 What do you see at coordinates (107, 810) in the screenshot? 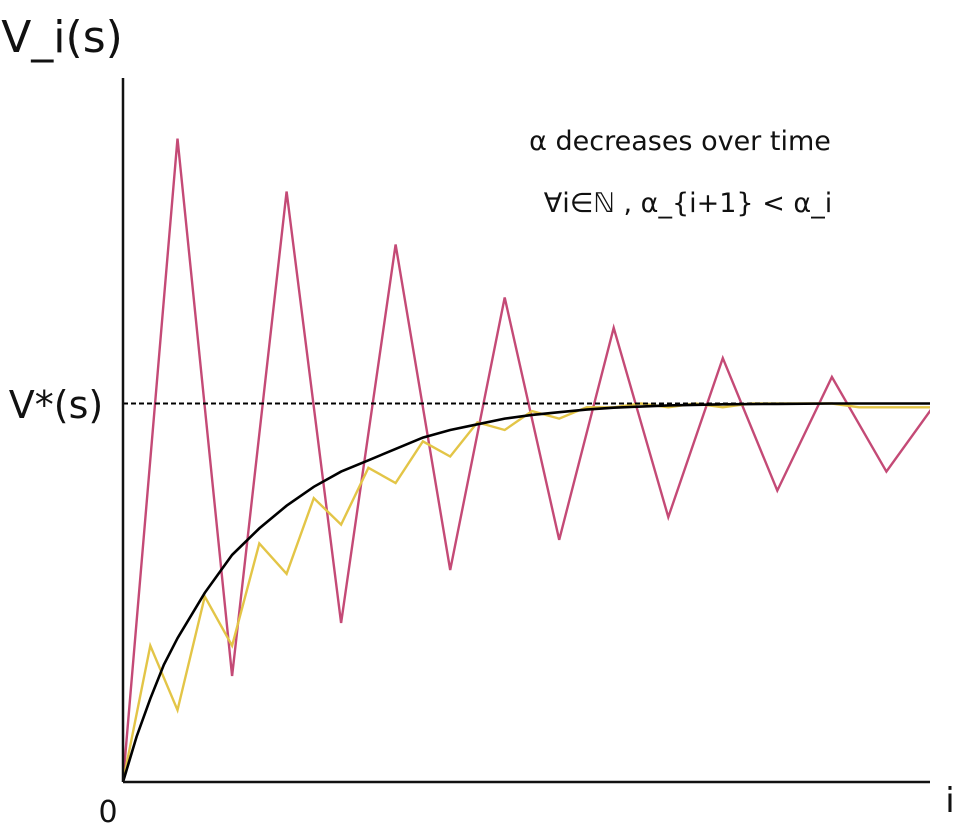
I see `origin-label: 0` at bounding box center [107, 810].